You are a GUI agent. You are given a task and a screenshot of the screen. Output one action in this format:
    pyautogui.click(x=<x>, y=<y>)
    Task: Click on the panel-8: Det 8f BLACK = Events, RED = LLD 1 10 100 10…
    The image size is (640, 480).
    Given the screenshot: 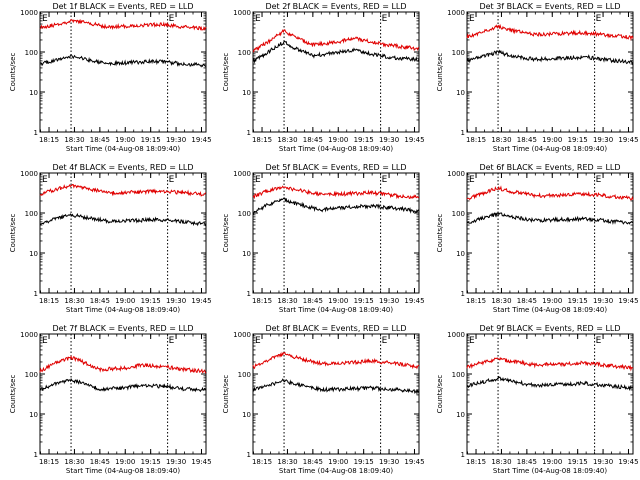 What is the action you would take?
    pyautogui.click(x=323, y=399)
    